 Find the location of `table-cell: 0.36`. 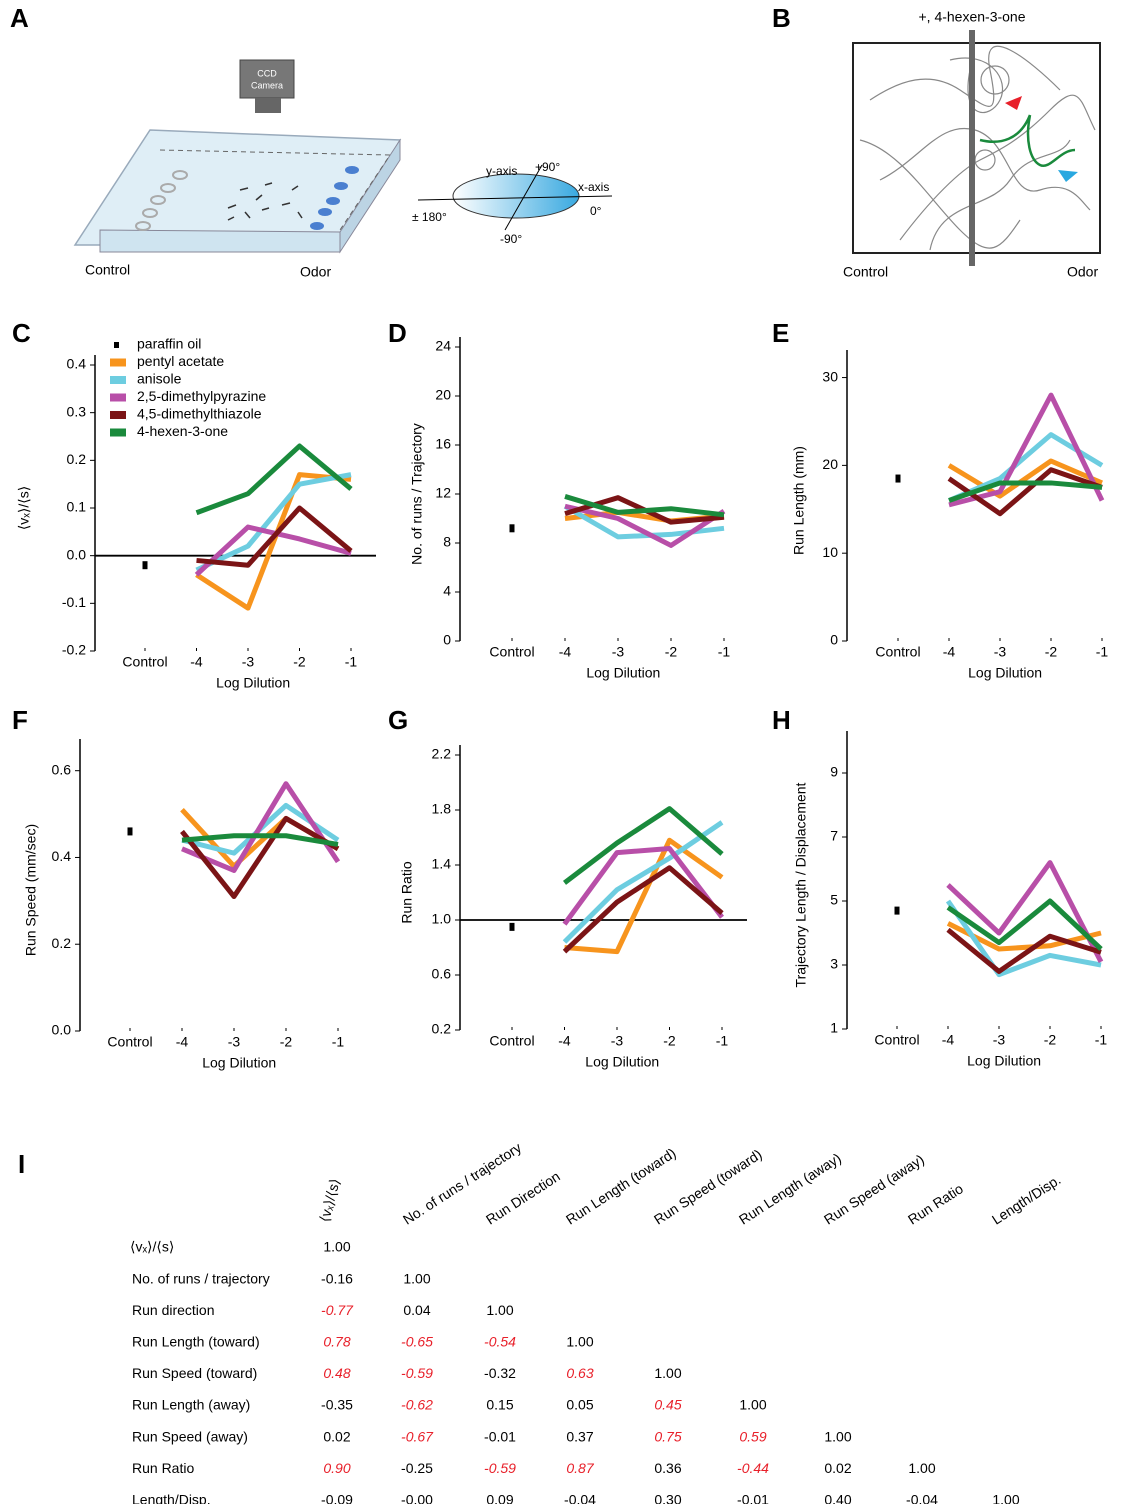

table-cell: 0.36 is located at coordinates (667, 1468).